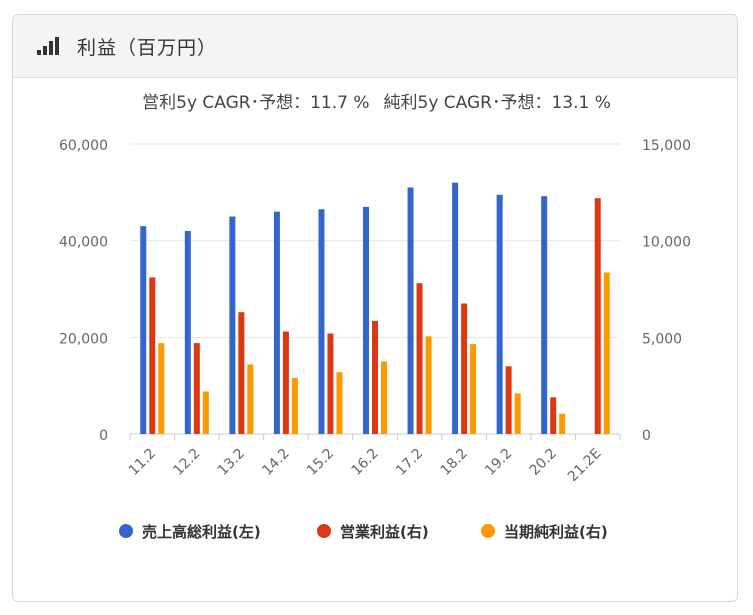 The image size is (753, 615). What do you see at coordinates (83, 339) in the screenshot?
I see `left-tick-label: 20,000` at bounding box center [83, 339].